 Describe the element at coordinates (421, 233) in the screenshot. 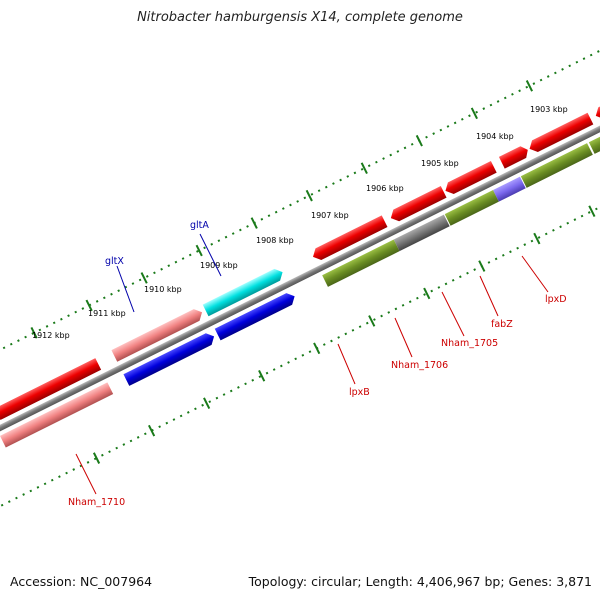

I see `gene-arrow-gray` at that location.